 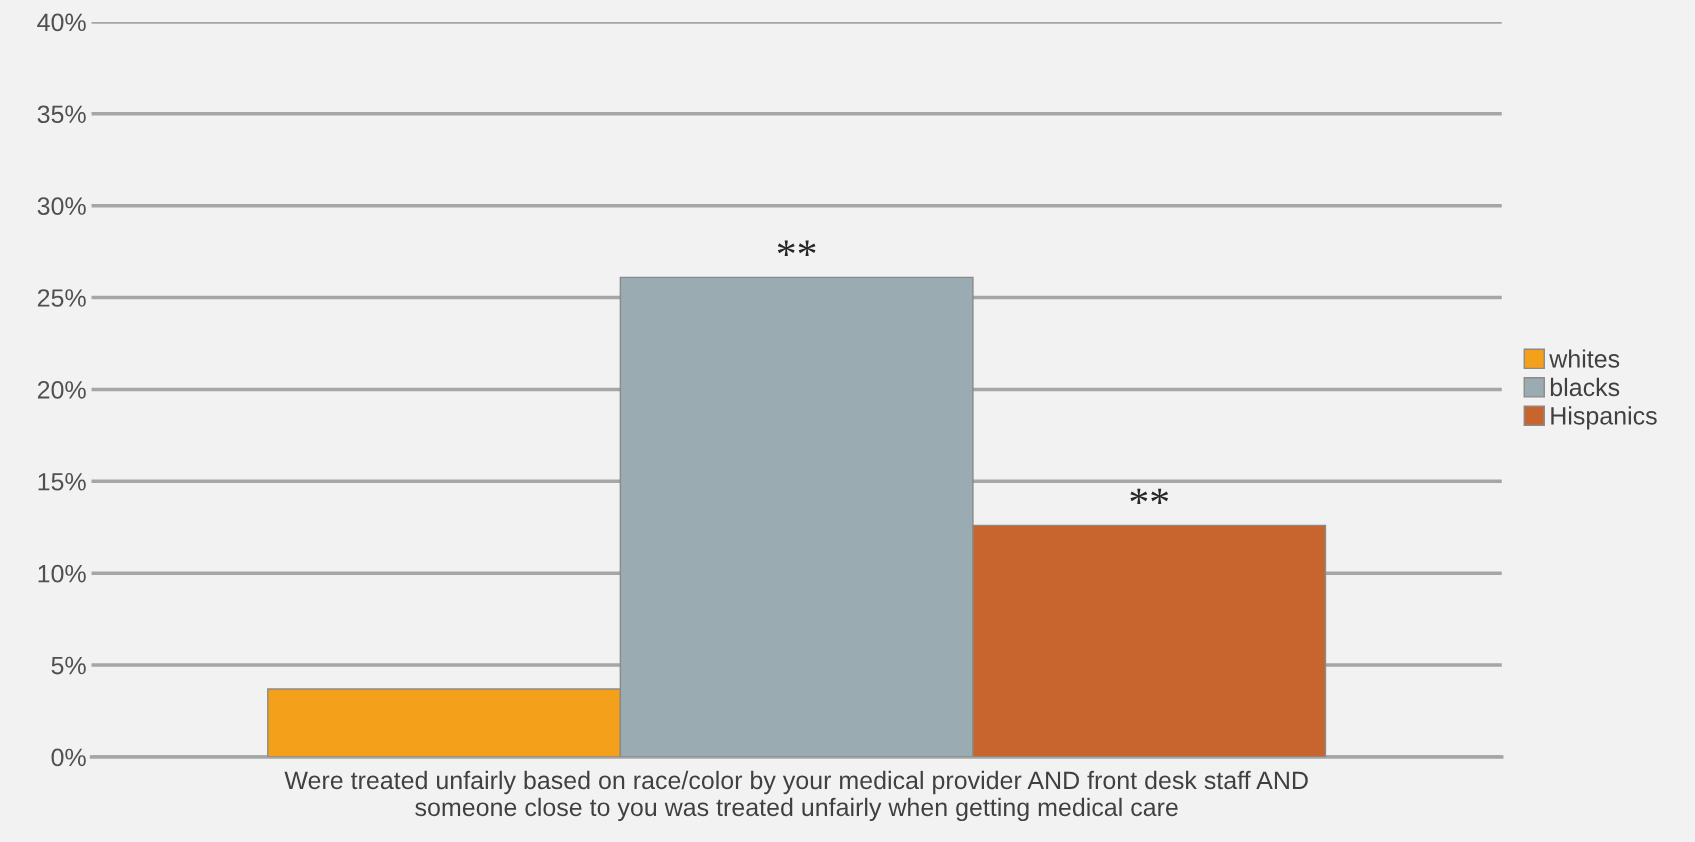 I want to click on y-tick-label: 40%, so click(x=61, y=22).